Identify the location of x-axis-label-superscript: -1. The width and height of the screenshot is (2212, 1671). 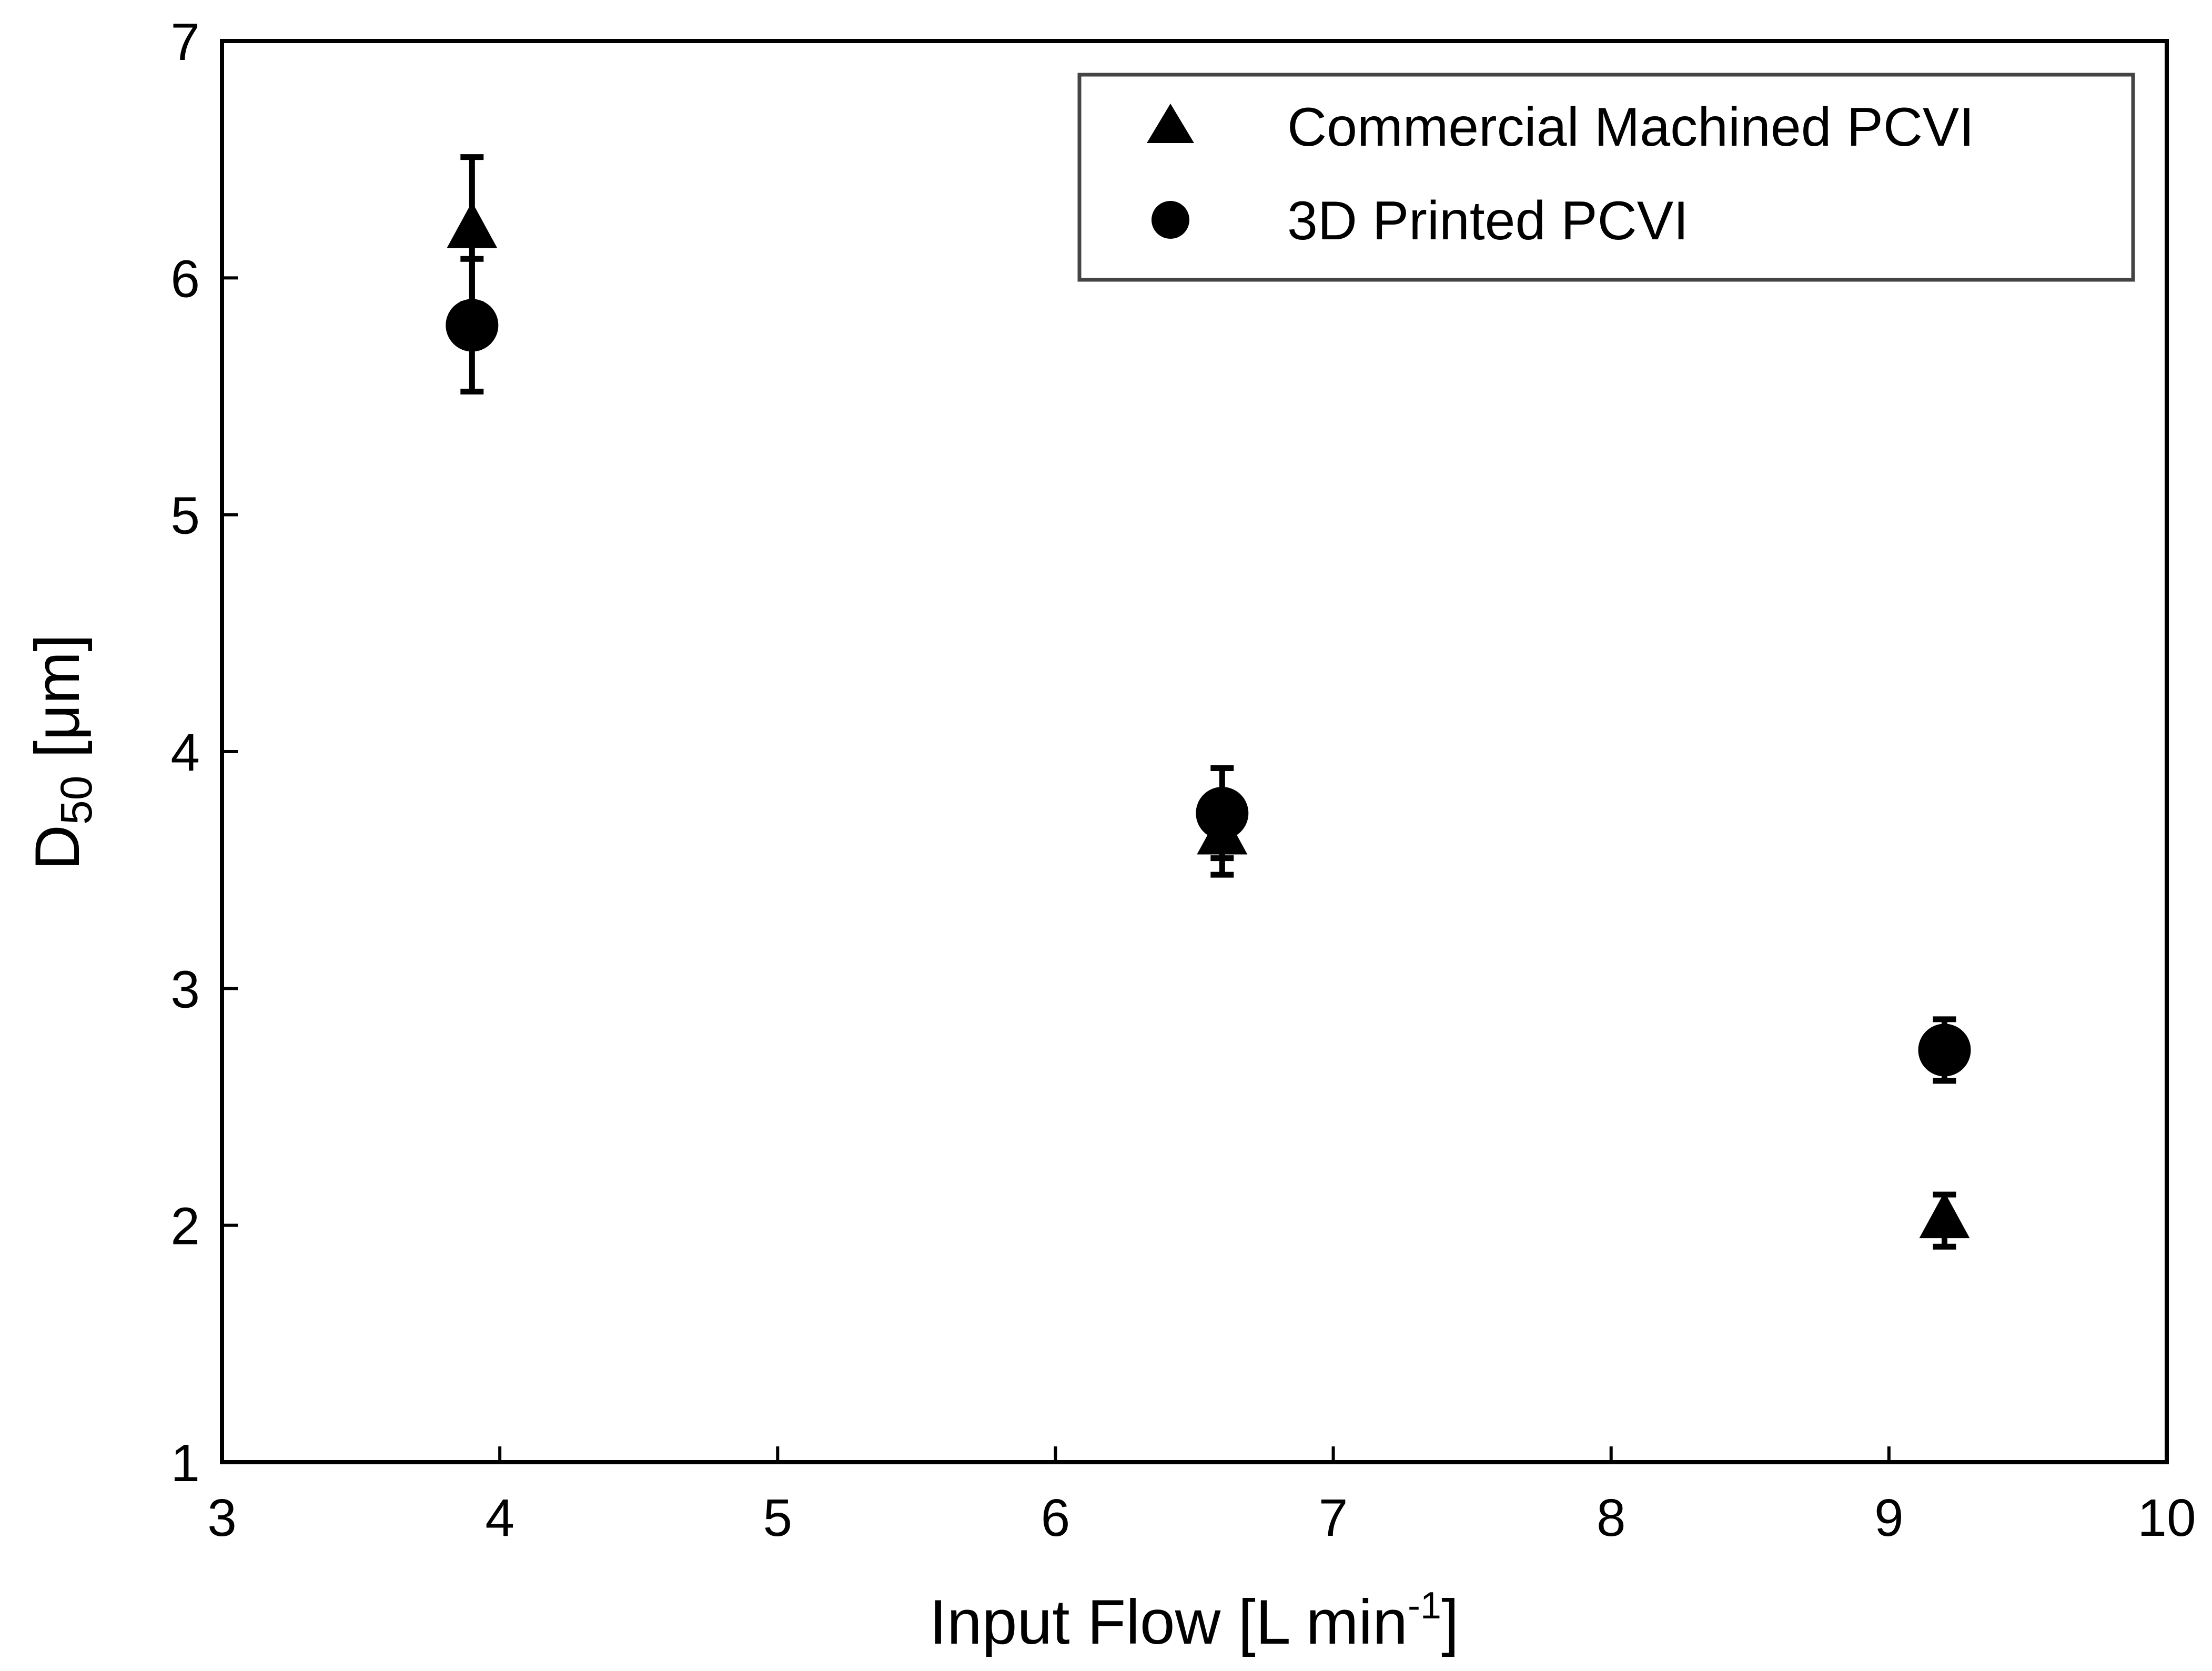
(1424, 1606).